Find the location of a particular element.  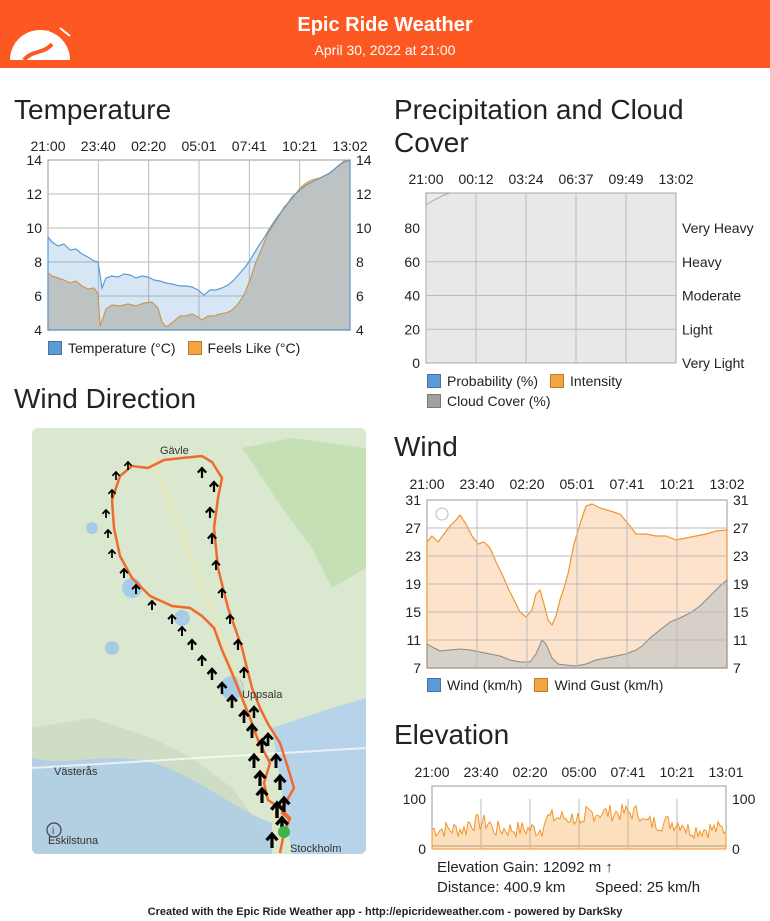

y-tick-right: 7 is located at coordinates (737, 668).